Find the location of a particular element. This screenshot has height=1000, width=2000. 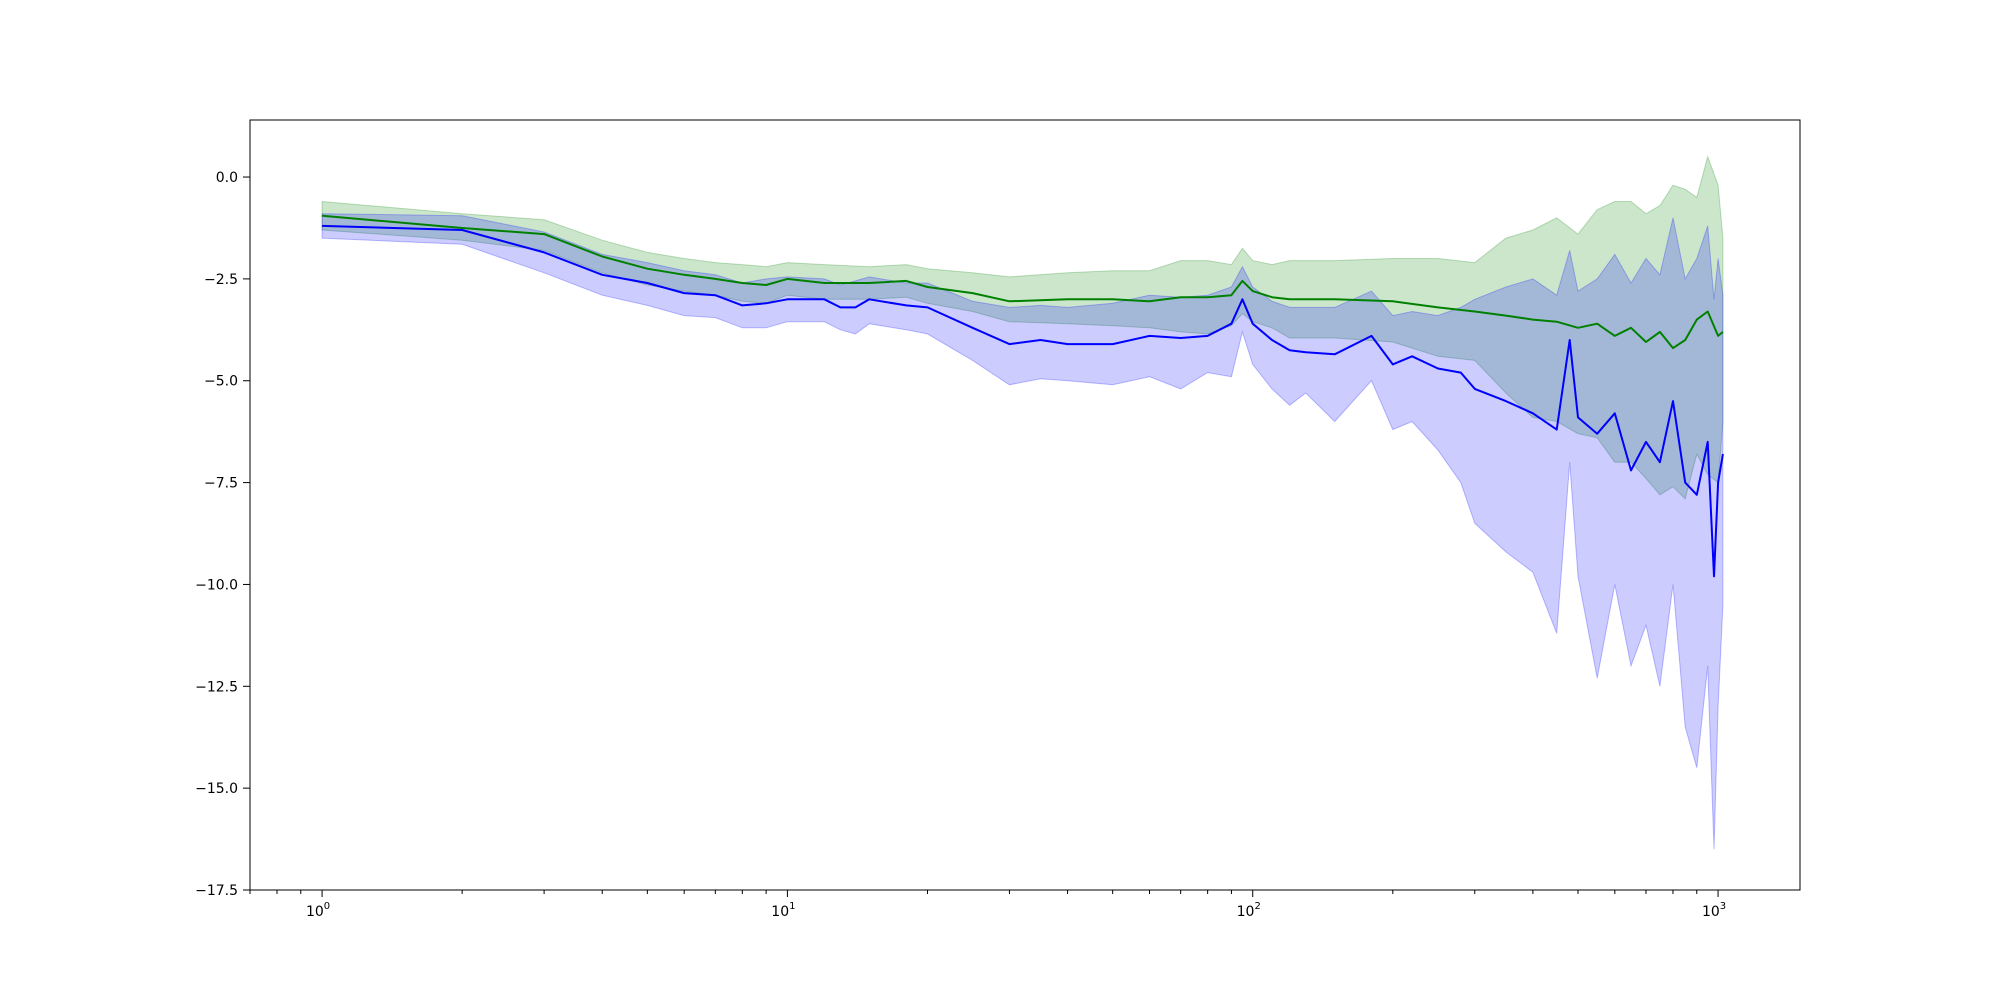

y-tick-label: 0.0 is located at coordinates (227, 178).